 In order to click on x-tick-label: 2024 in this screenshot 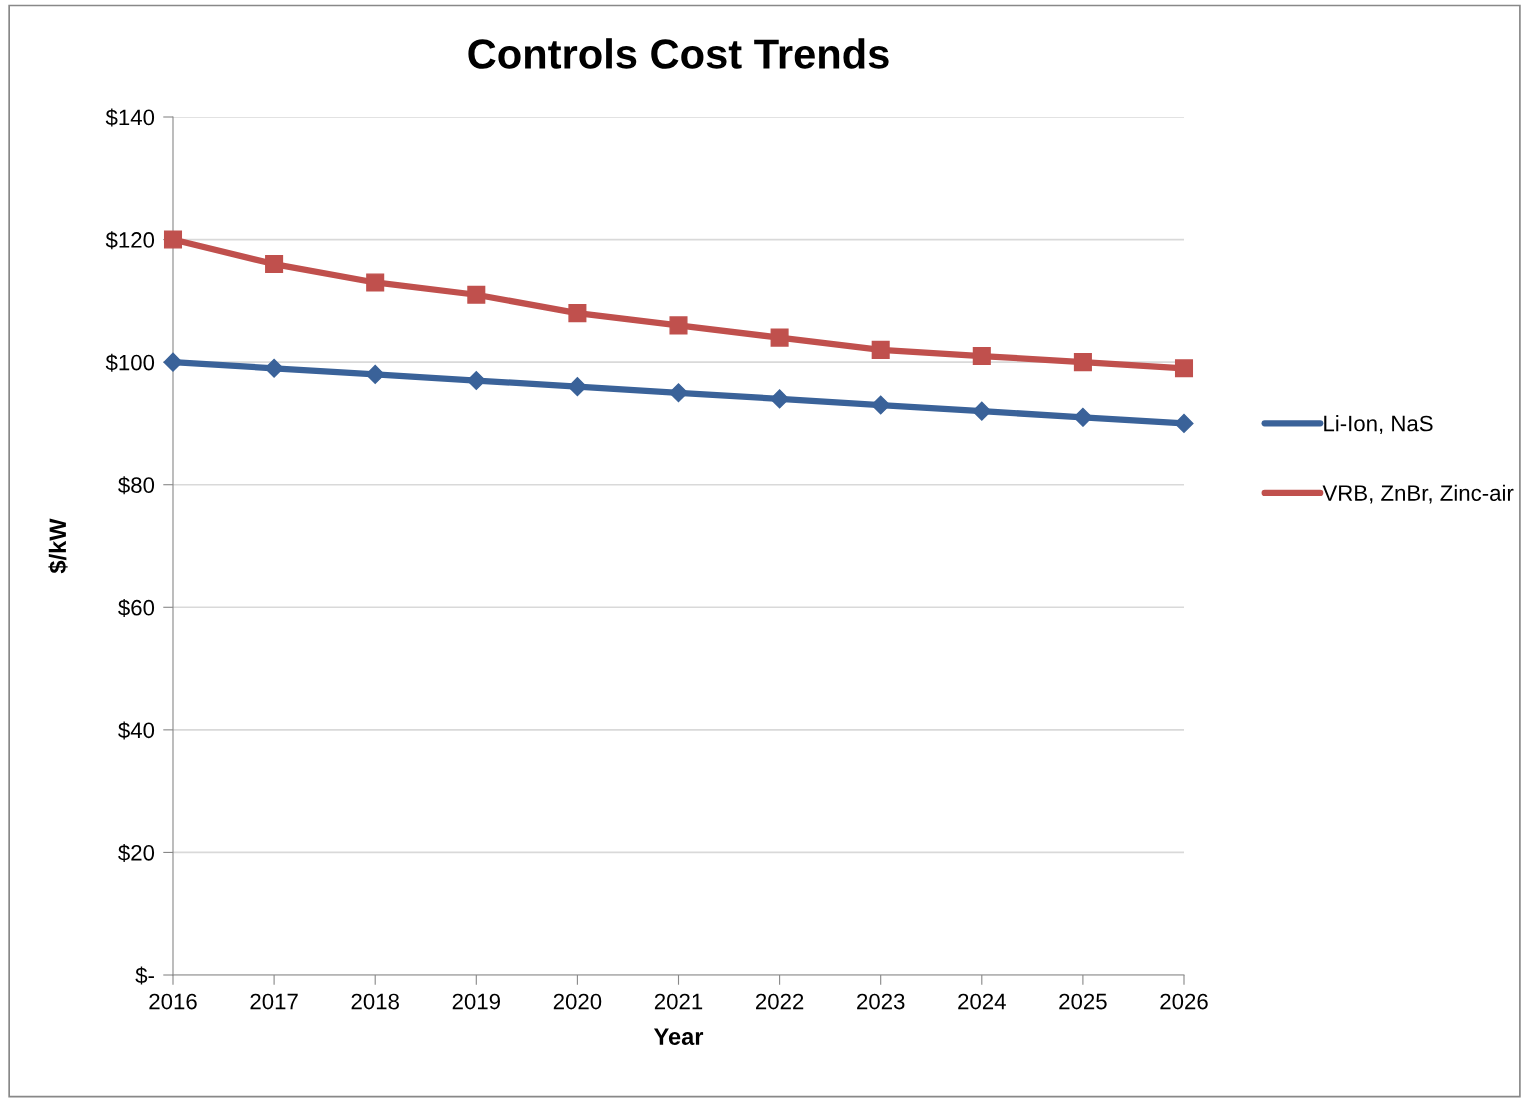, I will do `click(982, 1001)`.